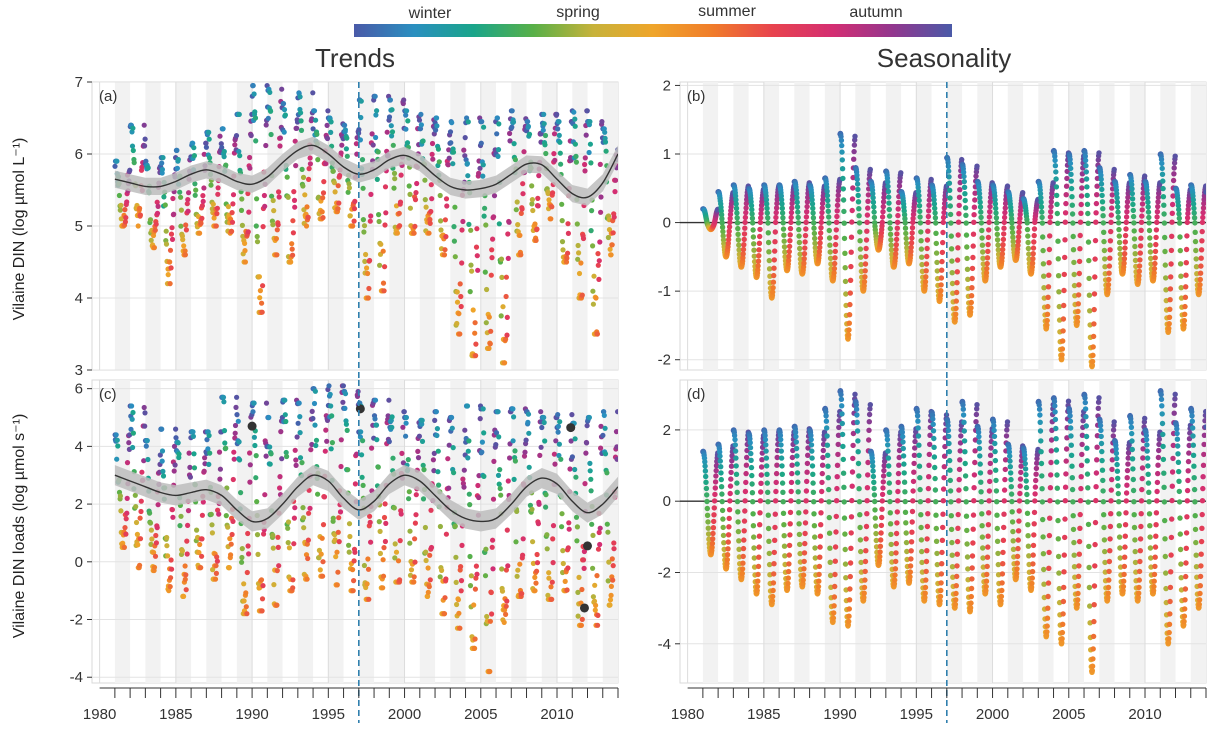 This screenshot has width=1213, height=731. I want to click on year-band, so click(1107, 226).